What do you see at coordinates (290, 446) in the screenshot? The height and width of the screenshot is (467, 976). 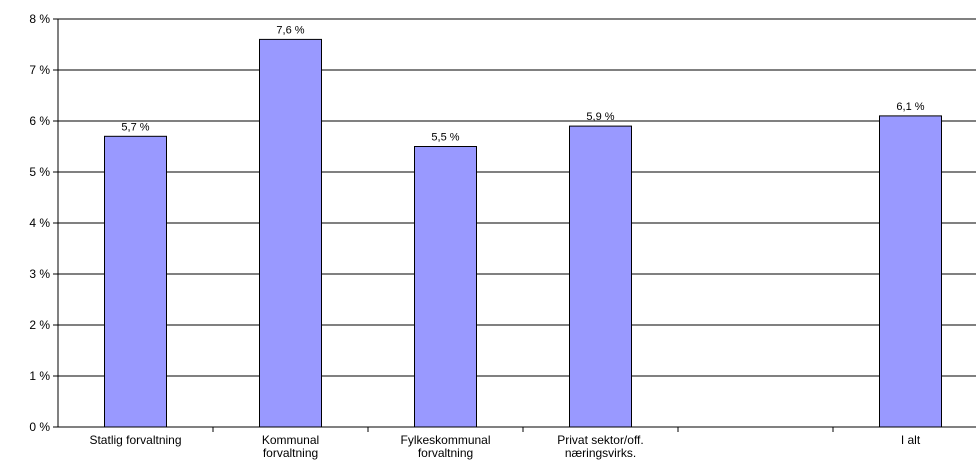 I see `x-tick-label: Kommunal forvaltning` at bounding box center [290, 446].